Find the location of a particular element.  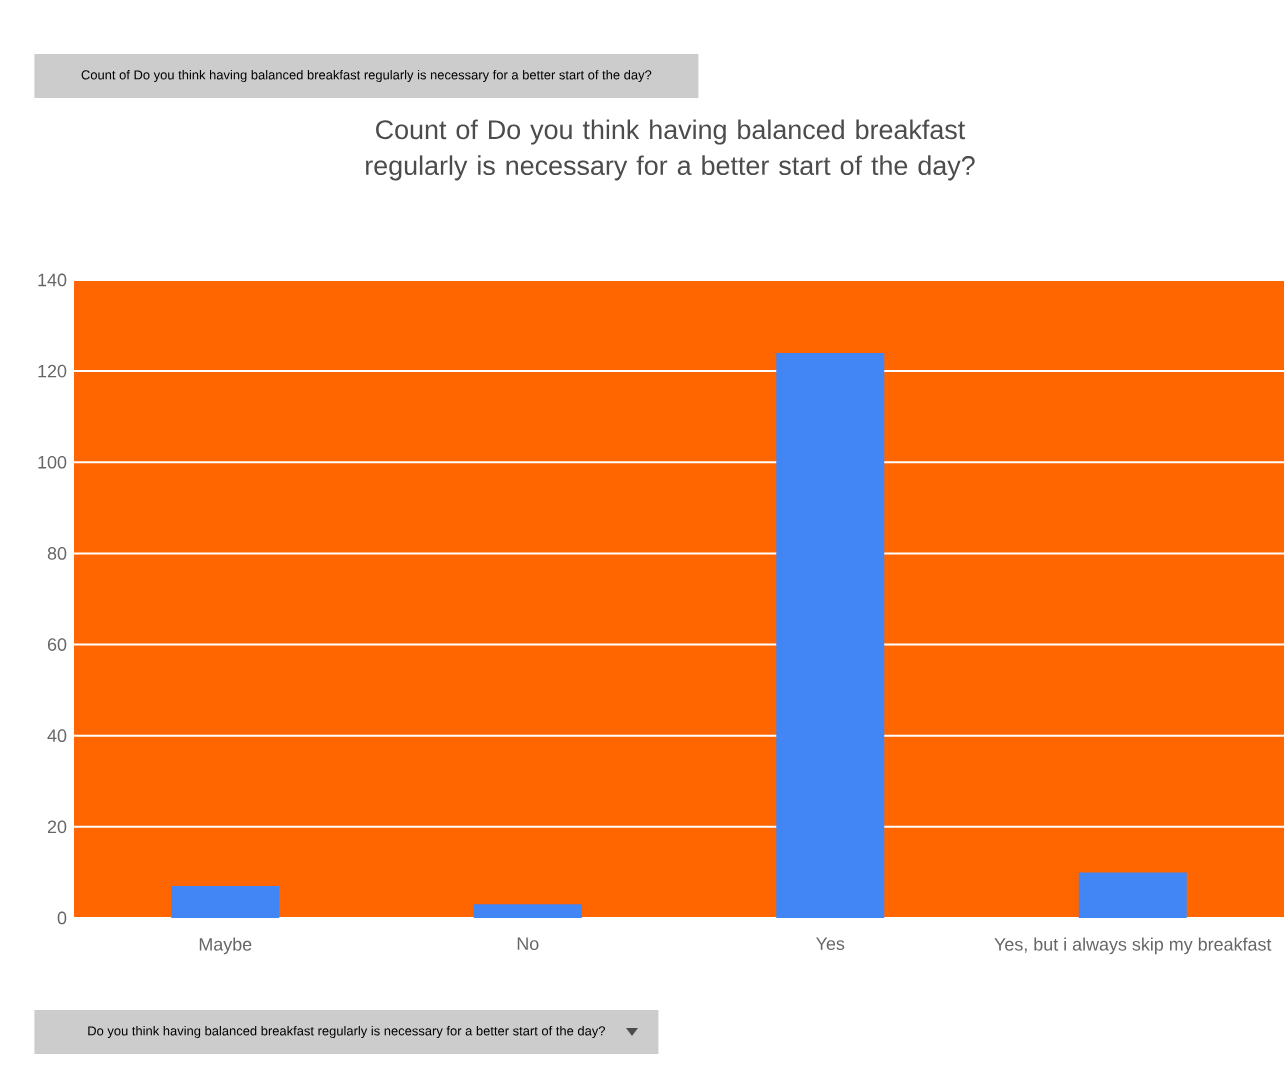

y-tick-label: 140 is located at coordinates (52, 280).